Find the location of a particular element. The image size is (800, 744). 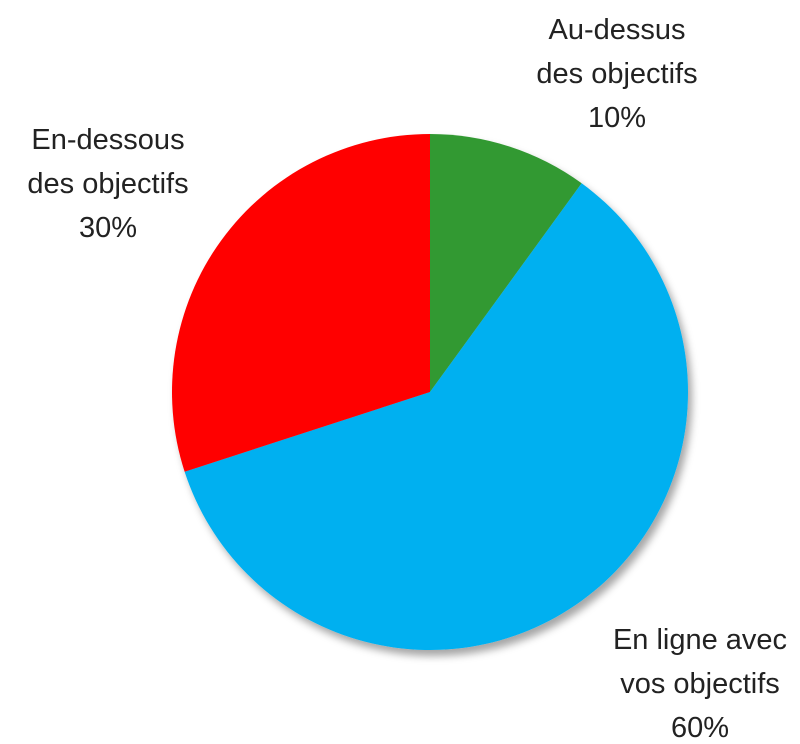

category-label: En-dessous des objectifs is located at coordinates (108, 162).